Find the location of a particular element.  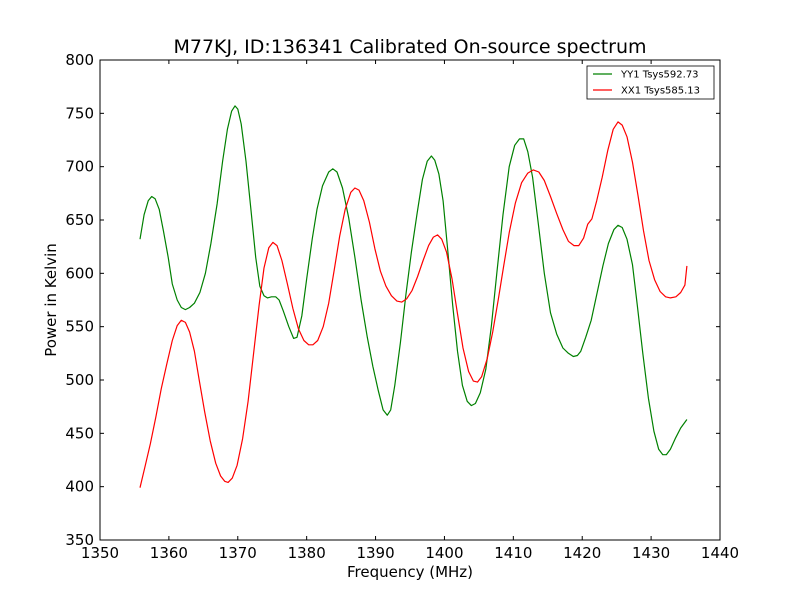

y-axis-label: Power in Kelvin is located at coordinates (51, 300).